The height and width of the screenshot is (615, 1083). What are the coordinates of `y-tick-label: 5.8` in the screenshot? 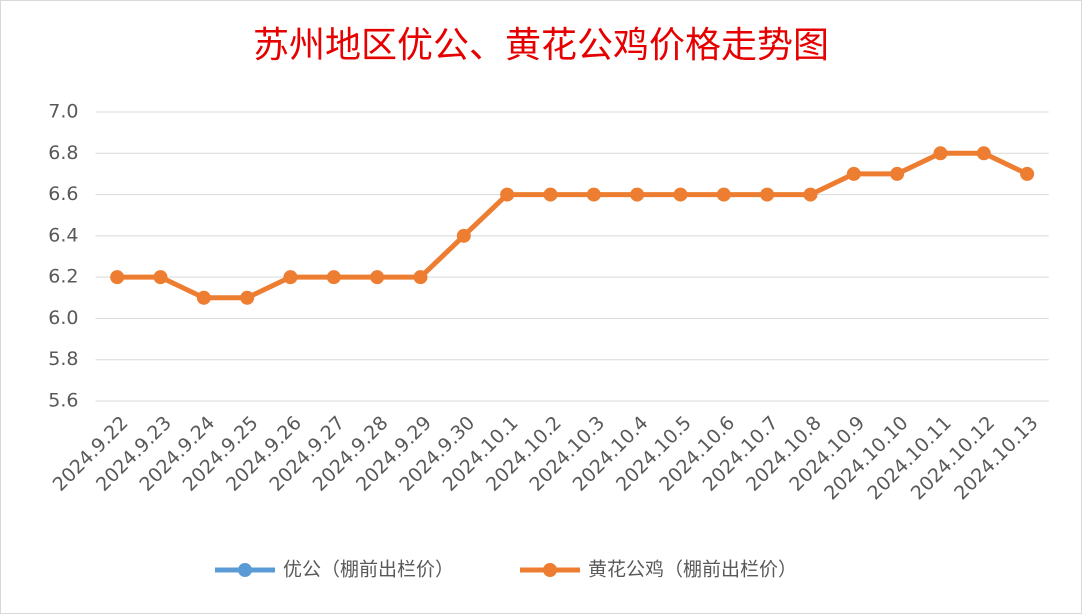 It's located at (63, 359).